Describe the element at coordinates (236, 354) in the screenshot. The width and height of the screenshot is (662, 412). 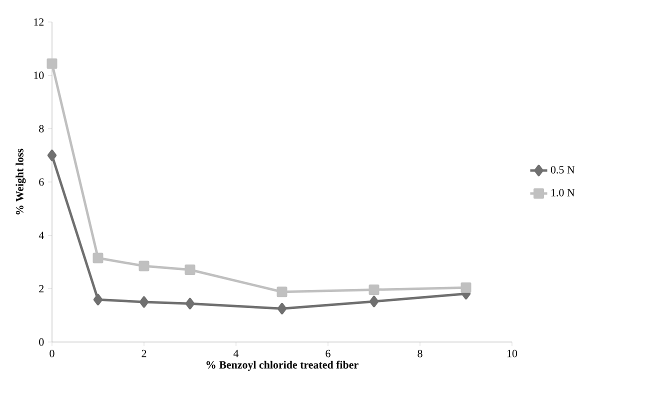
I see `x-tick-label: 4` at that location.